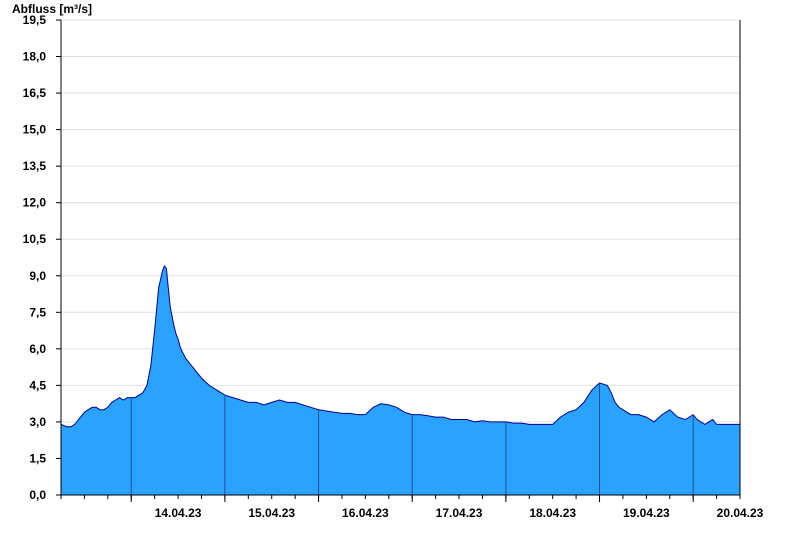 Image resolution: width=800 pixels, height=550 pixels. I want to click on x-tick-label: 14.04.23, so click(178, 513).